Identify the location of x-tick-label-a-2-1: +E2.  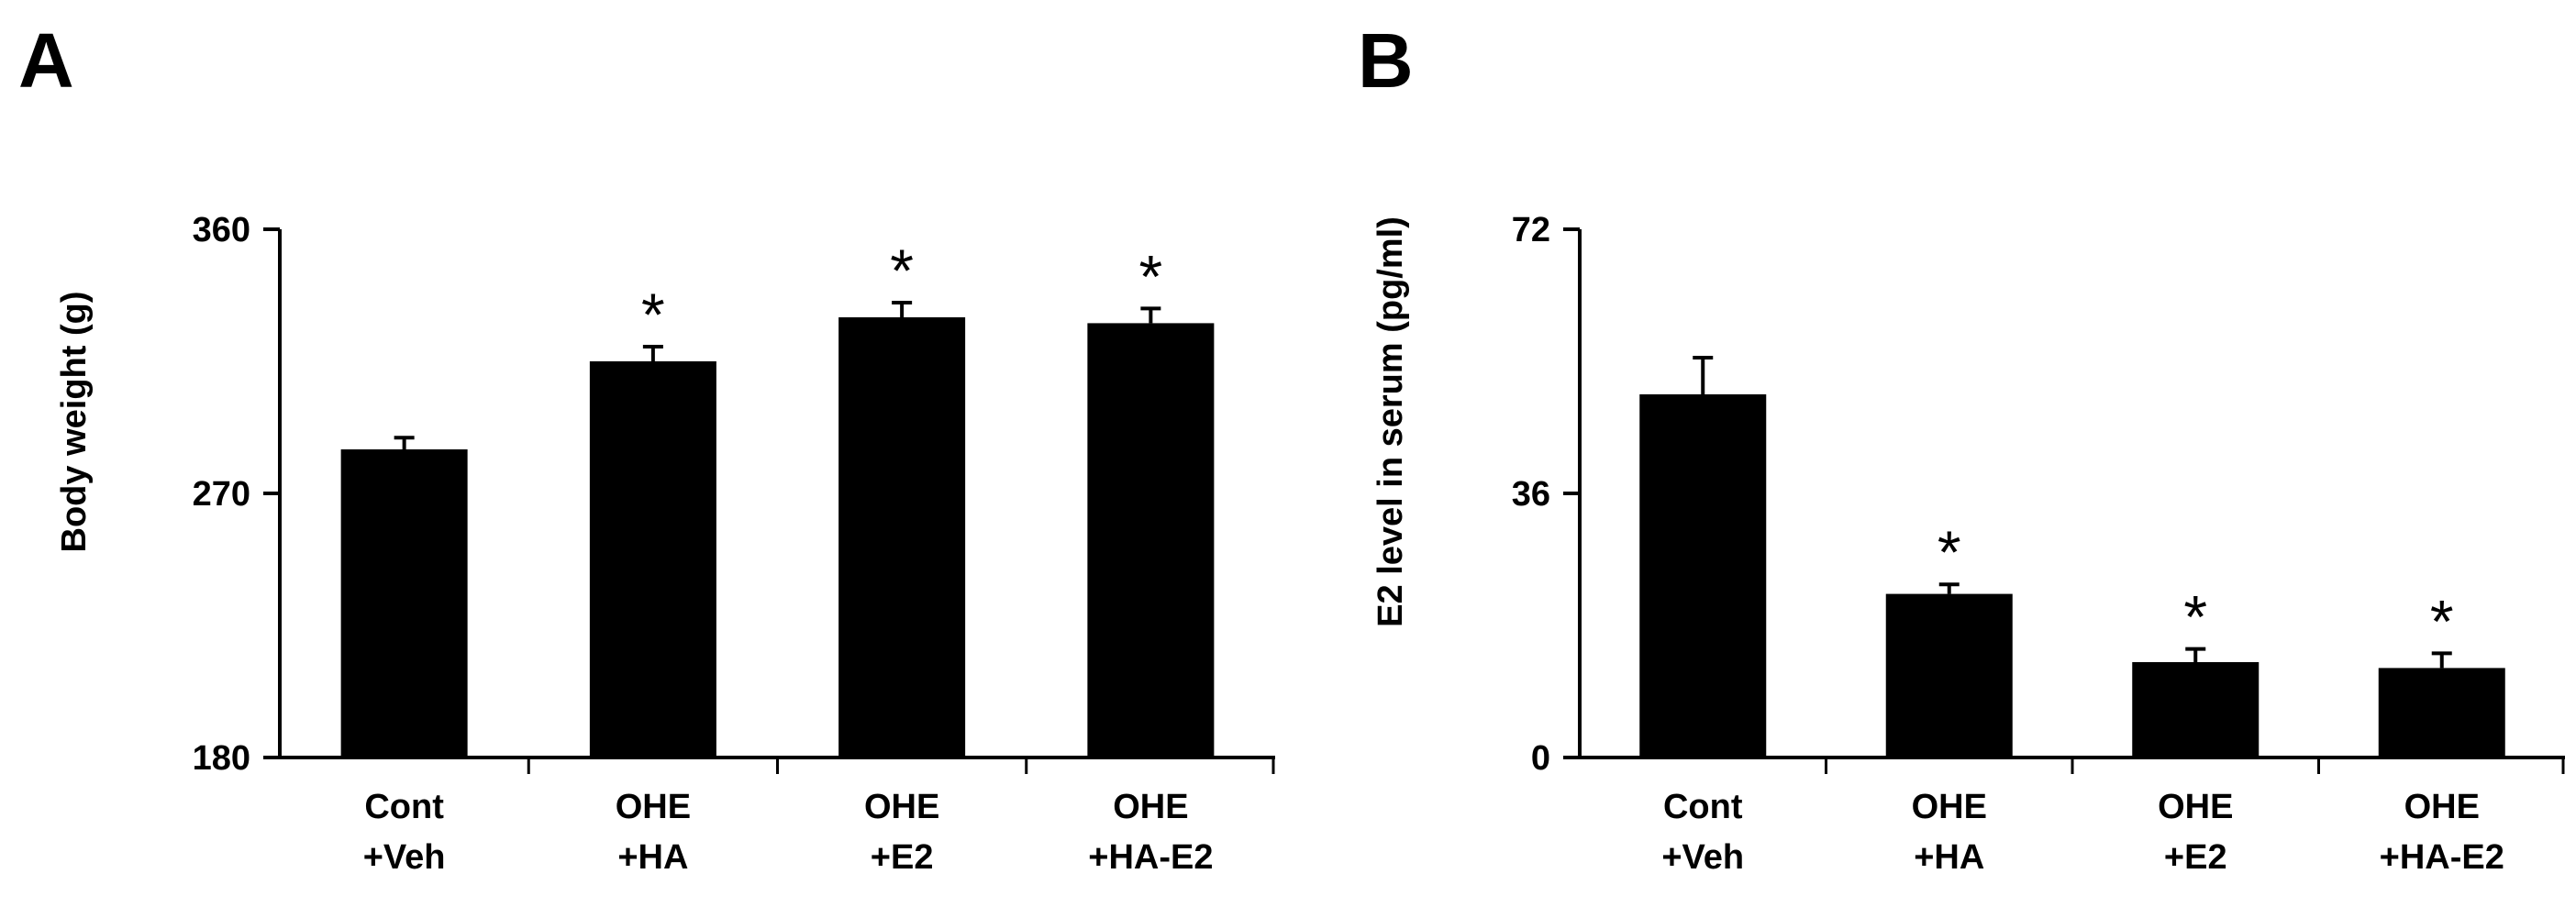
(902, 857).